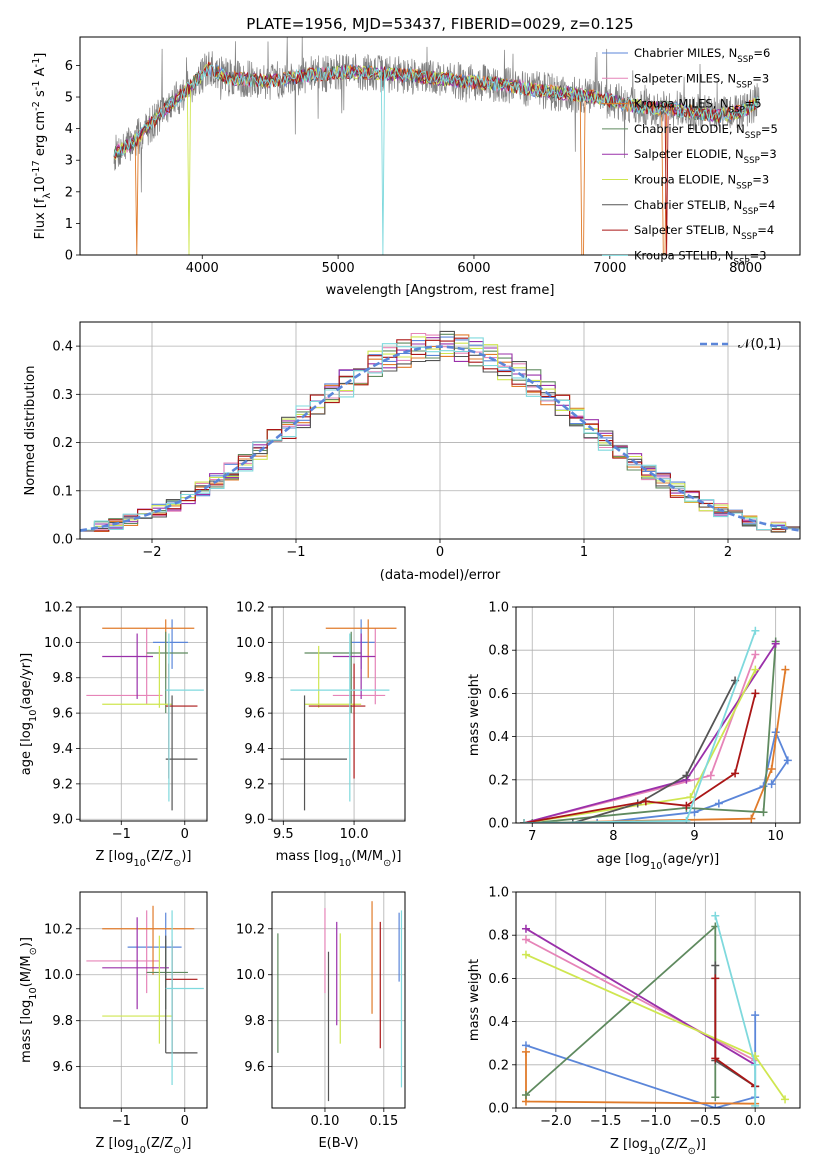 The height and width of the screenshot is (1170, 819). Describe the element at coordinates (29, 714) in the screenshot. I see `y-axis-label: age [log10(age/yr)]` at that location.